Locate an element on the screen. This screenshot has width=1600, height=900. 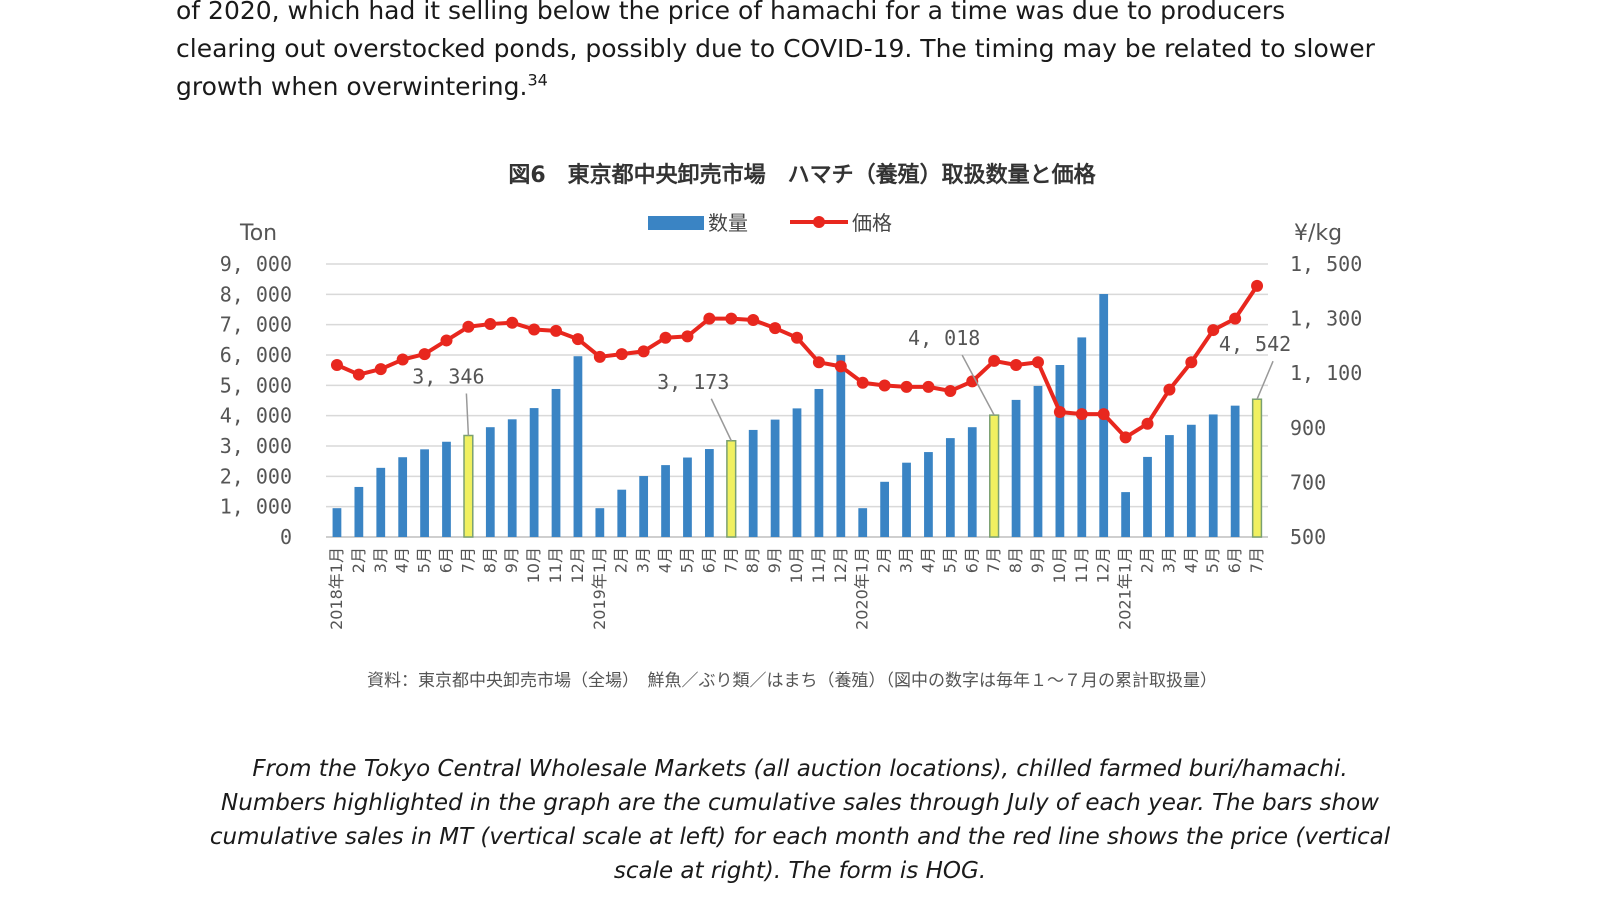
right-axis-unit: ¥/kg is located at coordinates (1318, 233).